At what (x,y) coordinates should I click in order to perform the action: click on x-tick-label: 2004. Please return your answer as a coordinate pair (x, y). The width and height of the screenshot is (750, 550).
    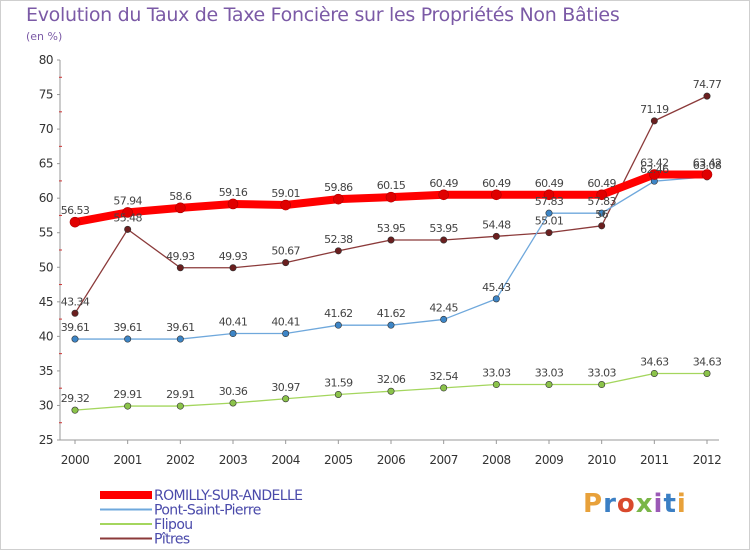
    Looking at the image, I should click on (285, 460).